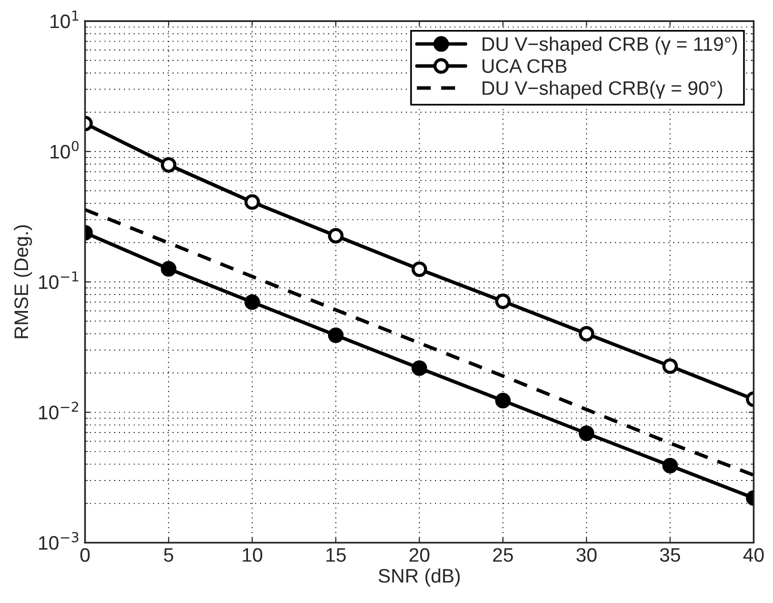 The height and width of the screenshot is (603, 773). Describe the element at coordinates (64, 149) in the screenshot. I see `y-tick-label: 10$^{0}$` at that location.